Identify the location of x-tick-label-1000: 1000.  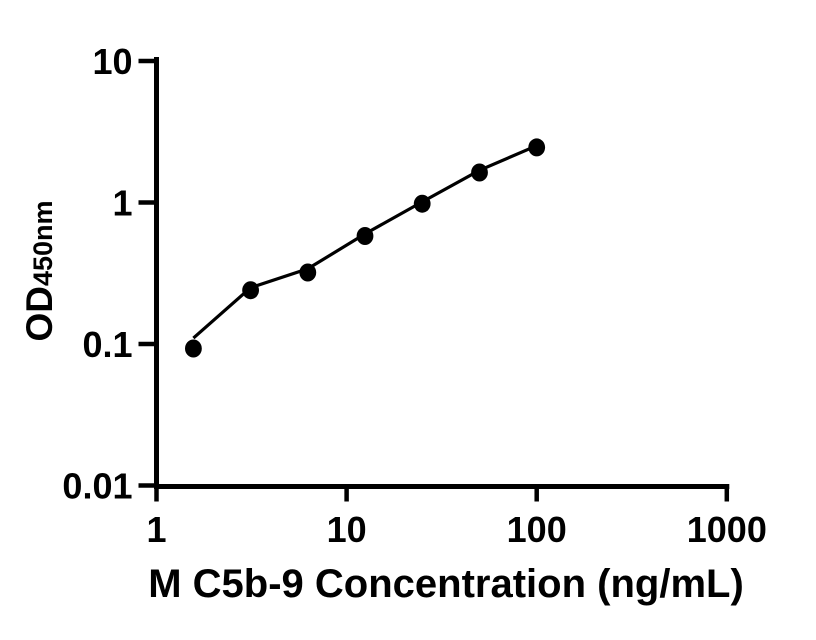
(727, 529).